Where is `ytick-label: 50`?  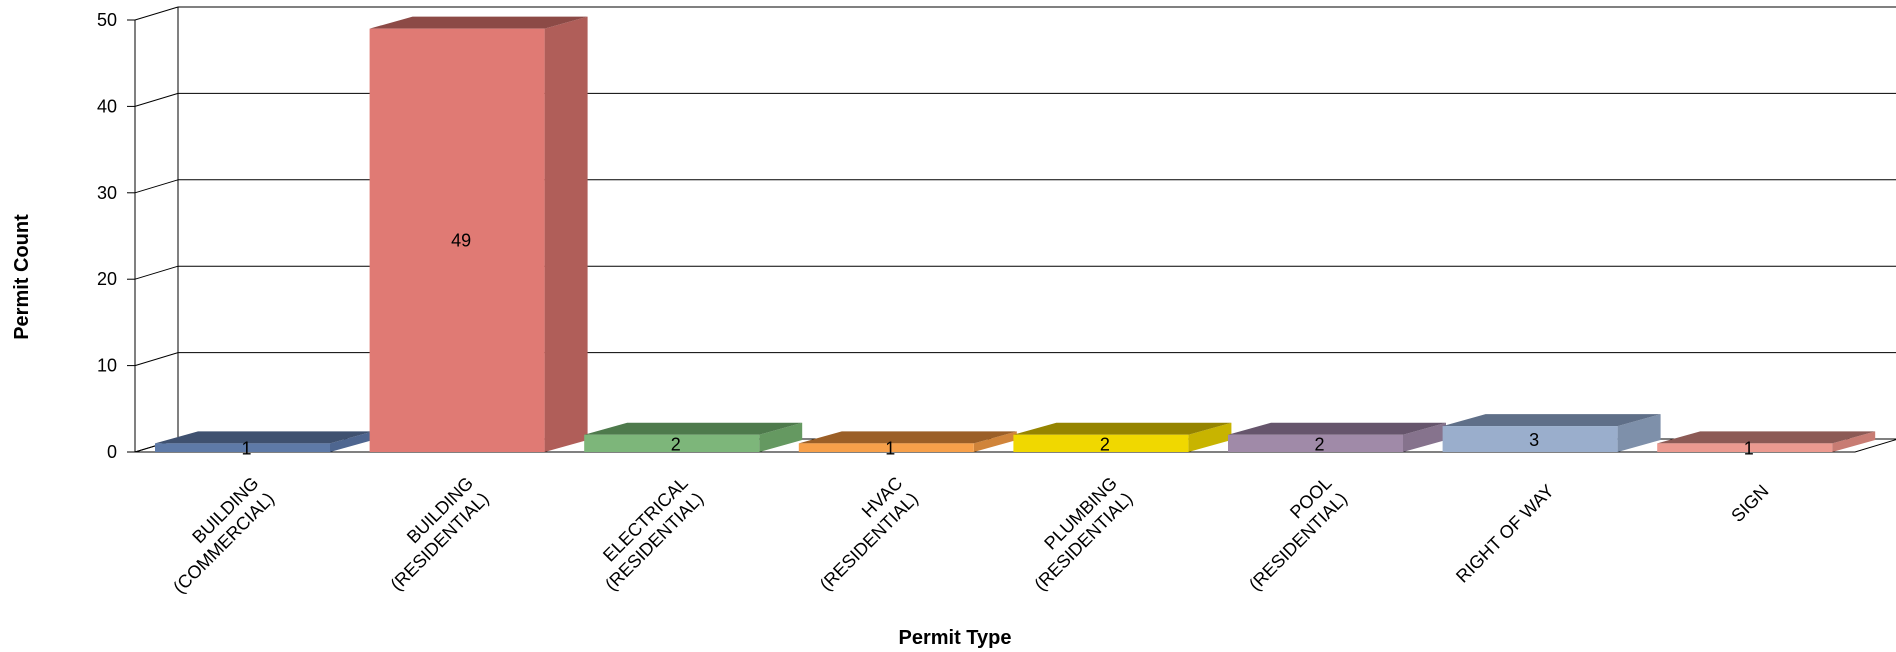 ytick-label: 50 is located at coordinates (107, 20).